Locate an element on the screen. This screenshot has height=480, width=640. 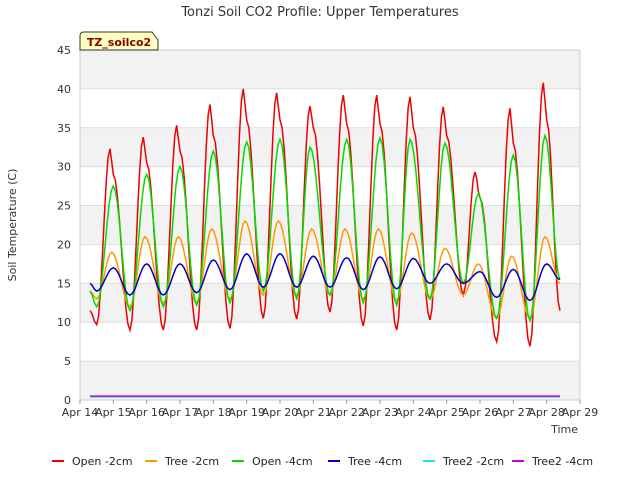
legend-label: Open -2cm is located at coordinates (102, 461).